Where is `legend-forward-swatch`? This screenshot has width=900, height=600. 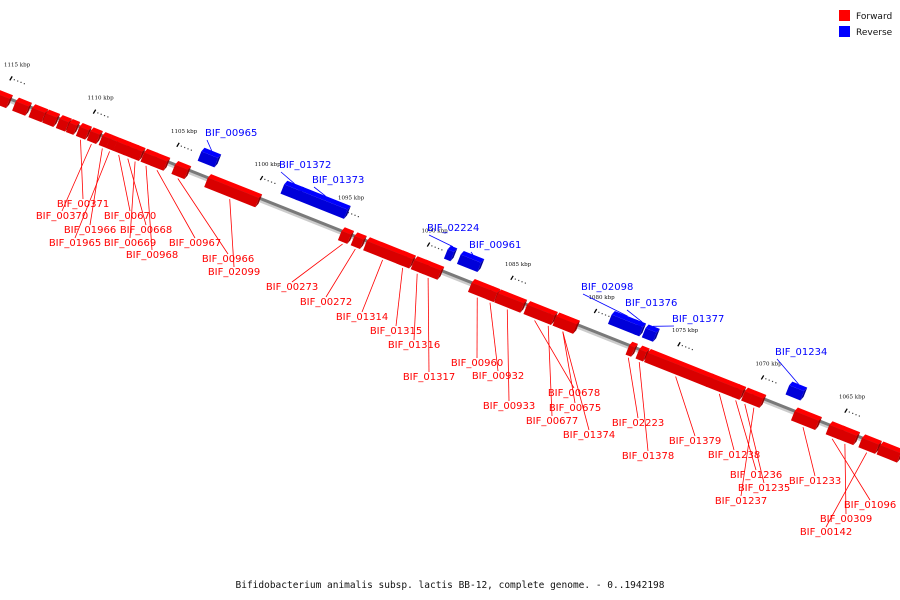
legend-forward-swatch is located at coordinates (844, 15).